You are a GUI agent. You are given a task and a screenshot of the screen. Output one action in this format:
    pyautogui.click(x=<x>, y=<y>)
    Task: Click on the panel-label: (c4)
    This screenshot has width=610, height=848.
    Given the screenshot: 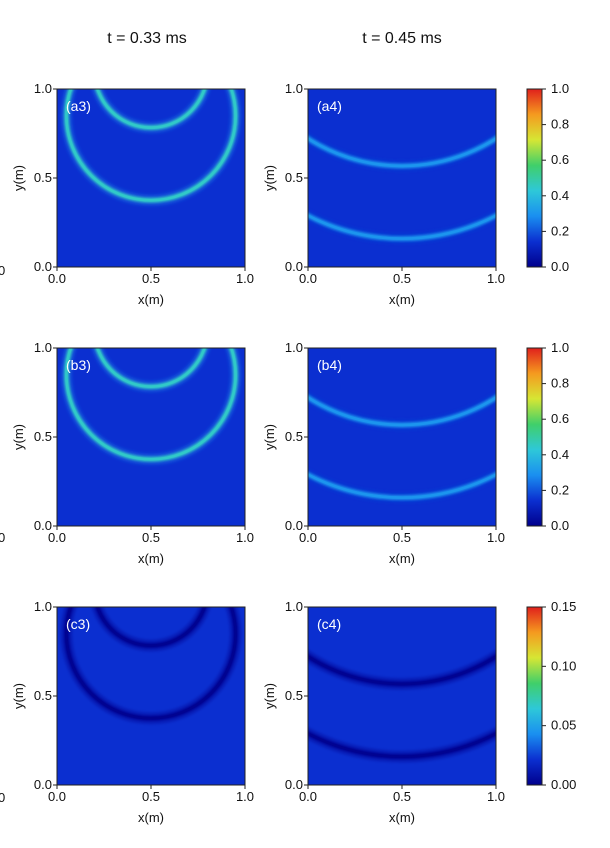 What is the action you would take?
    pyautogui.click(x=329, y=624)
    